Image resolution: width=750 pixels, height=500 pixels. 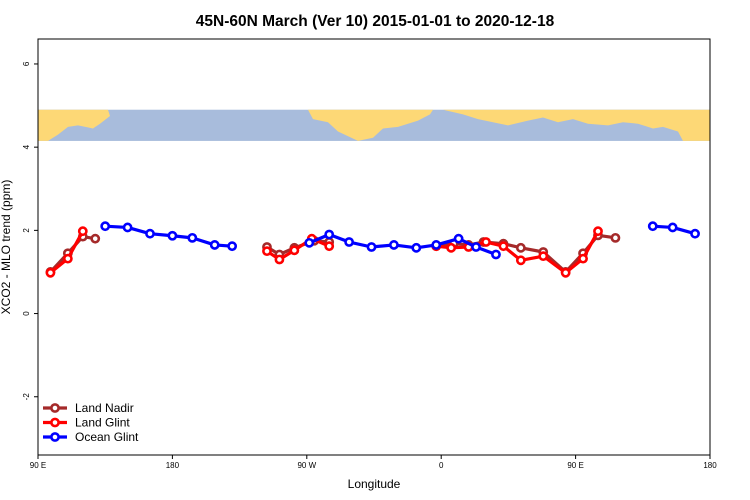 I want to click on series-ocean-glint, so click(x=400, y=240).